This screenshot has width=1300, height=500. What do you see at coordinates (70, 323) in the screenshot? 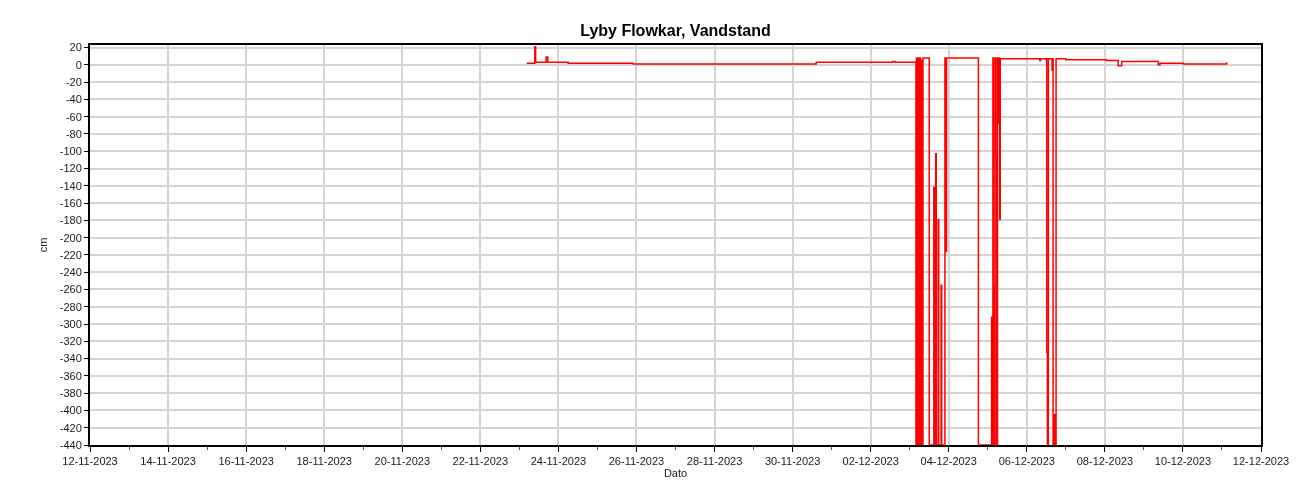
I see `y-tick-label: -300` at bounding box center [70, 323].